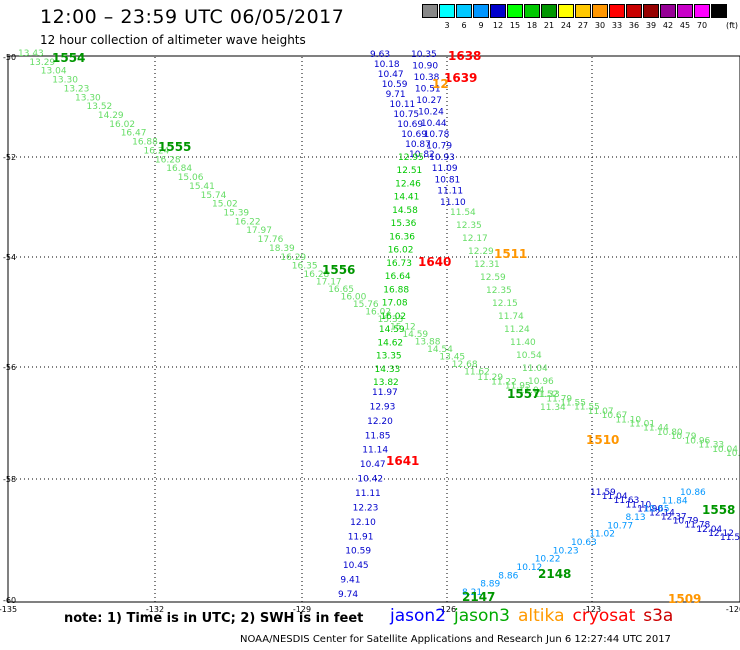 The image size is (740, 650). What do you see at coordinates (248, 222) in the screenshot?
I see `wave-height-value: 16.22` at bounding box center [248, 222].